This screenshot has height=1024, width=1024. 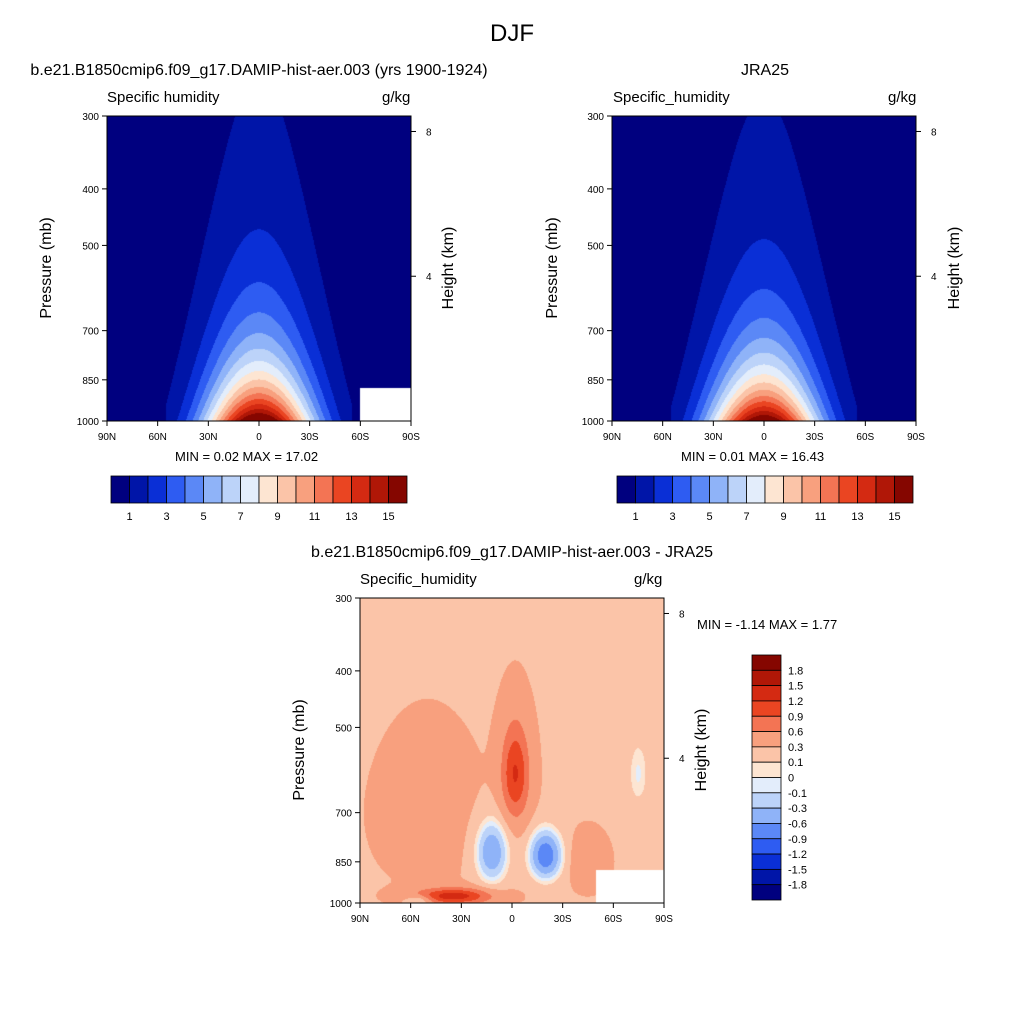 What do you see at coordinates (797, 824) in the screenshot?
I see `colorbar-label: -0.6` at bounding box center [797, 824].